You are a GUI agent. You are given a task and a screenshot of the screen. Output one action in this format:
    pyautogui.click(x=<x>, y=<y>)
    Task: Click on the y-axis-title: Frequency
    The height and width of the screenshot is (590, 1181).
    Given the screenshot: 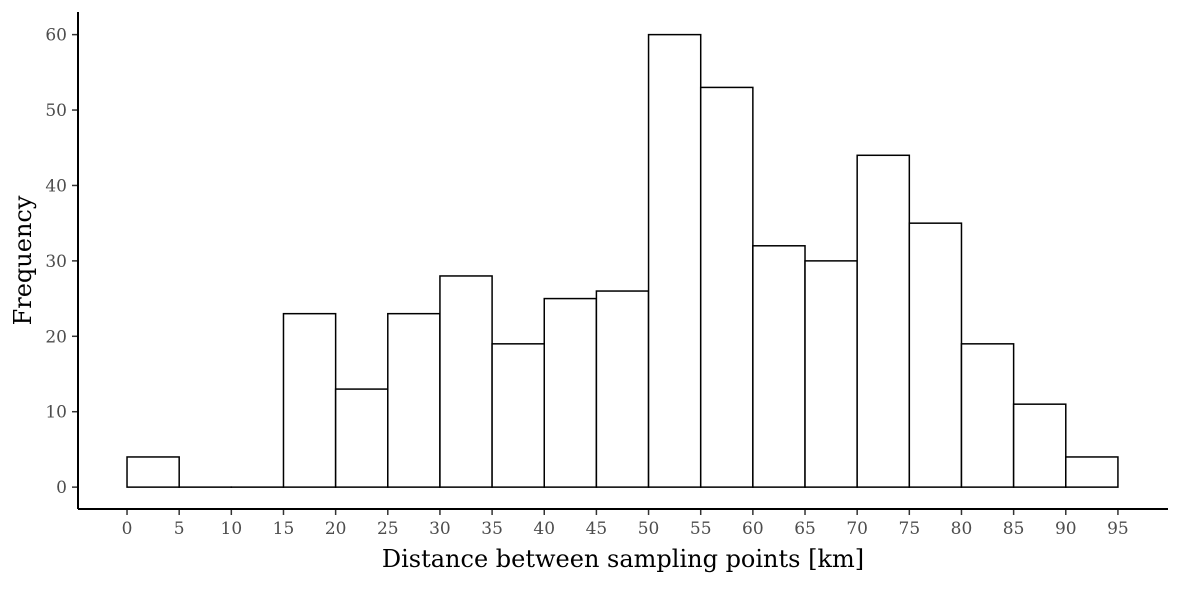 What is the action you would take?
    pyautogui.click(x=23, y=260)
    